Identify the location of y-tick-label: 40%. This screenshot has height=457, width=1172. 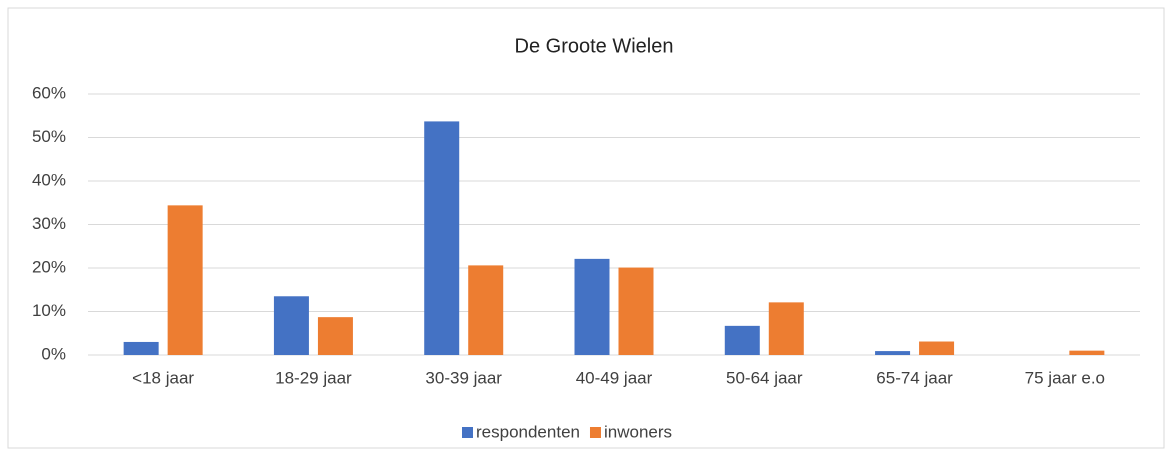
(49, 179).